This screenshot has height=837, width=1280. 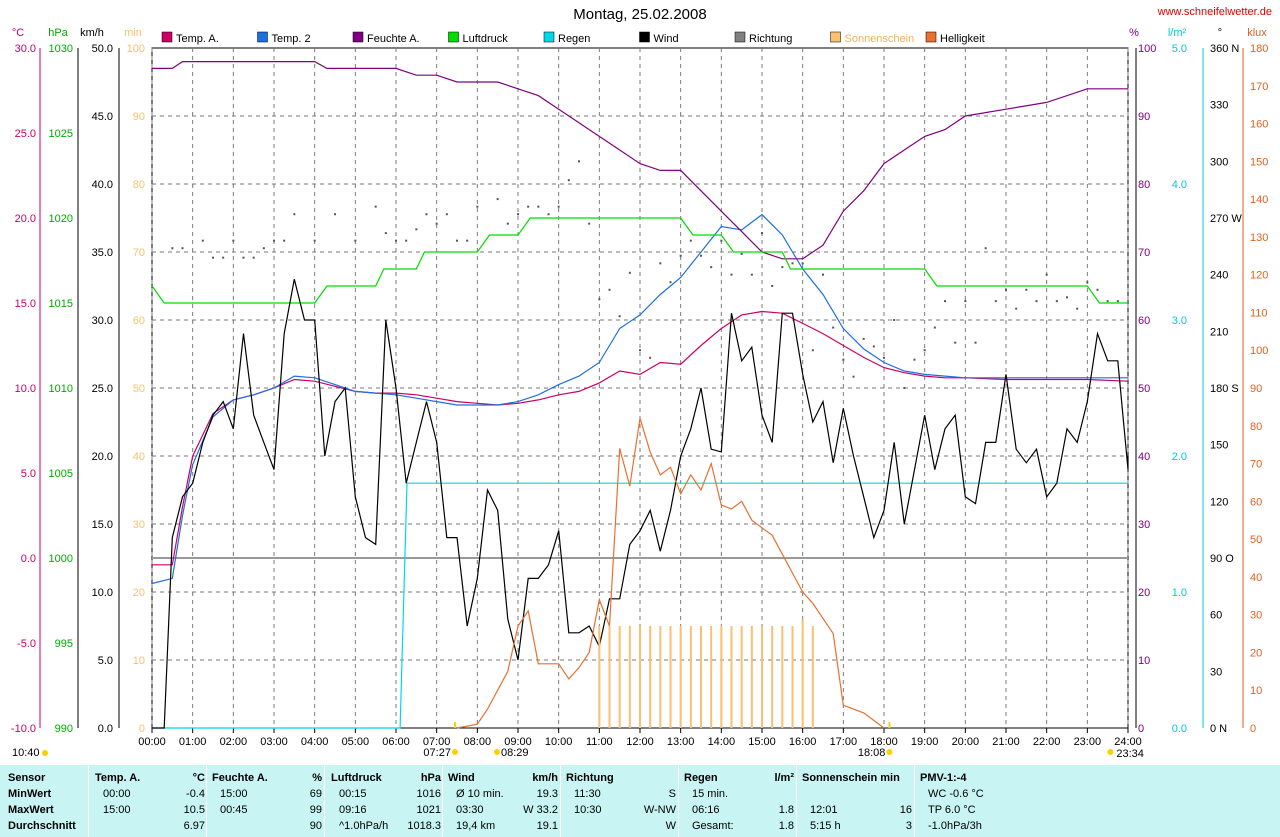 I want to click on table-cell-value: 10.5, so click(x=194, y=810).